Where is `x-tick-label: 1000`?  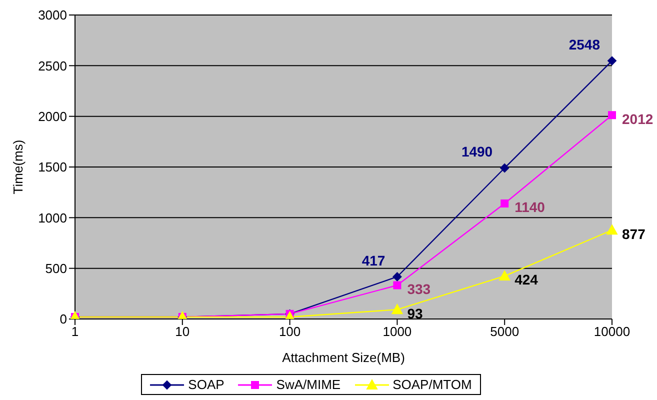 x-tick-label: 1000 is located at coordinates (397, 332).